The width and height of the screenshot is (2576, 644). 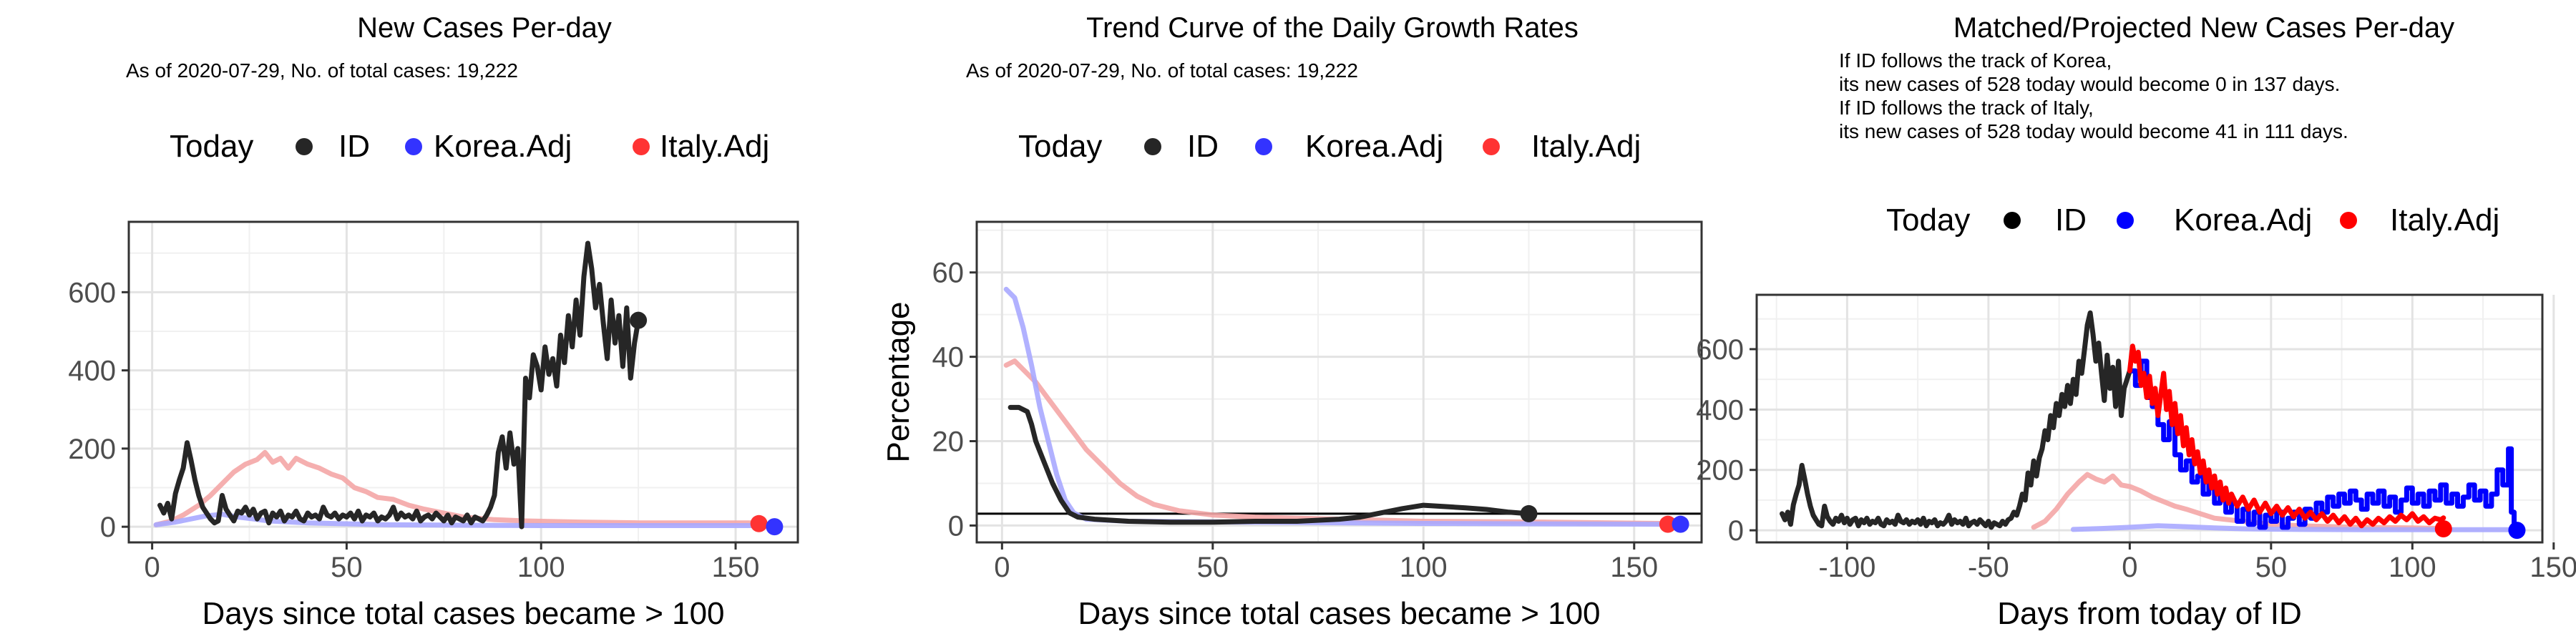 I want to click on axes: 0 50 100 150 0 20 40 60, so click(x=1295, y=420).